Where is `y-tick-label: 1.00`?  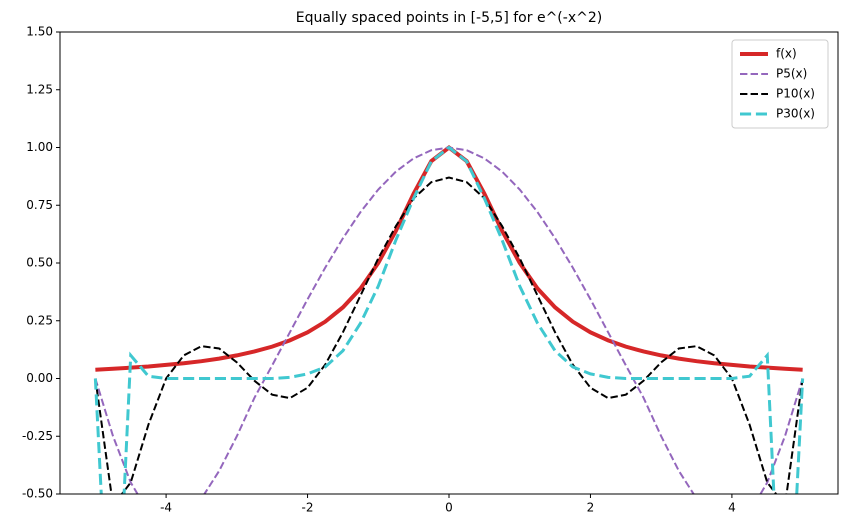
y-tick-label: 1.00 is located at coordinates (39, 147).